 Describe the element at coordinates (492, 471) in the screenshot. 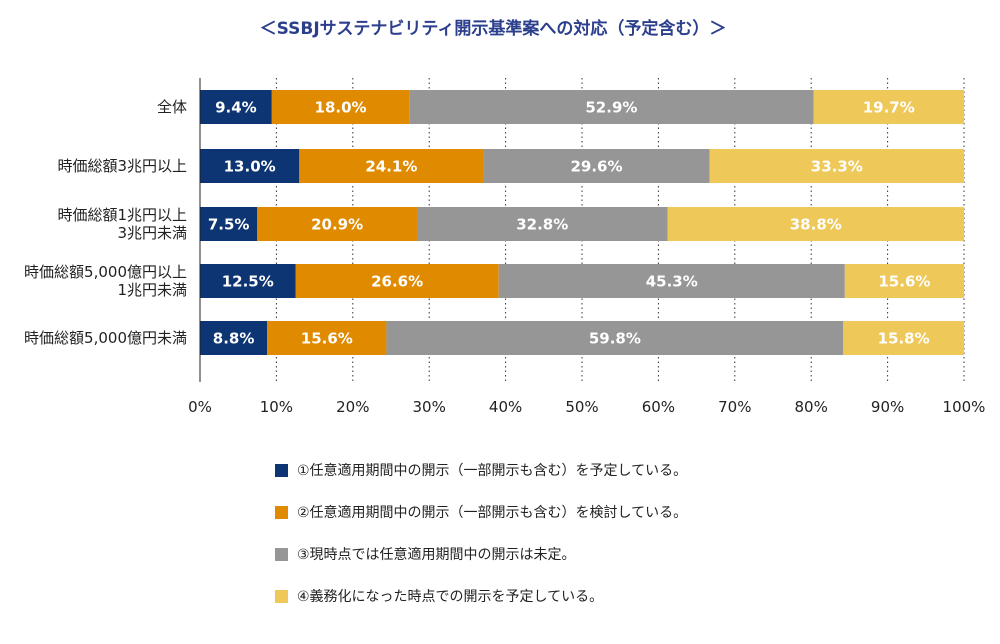

I see `legend-label: ①任意適用期間中の開示（一部開示も含む）を予定している。` at that location.